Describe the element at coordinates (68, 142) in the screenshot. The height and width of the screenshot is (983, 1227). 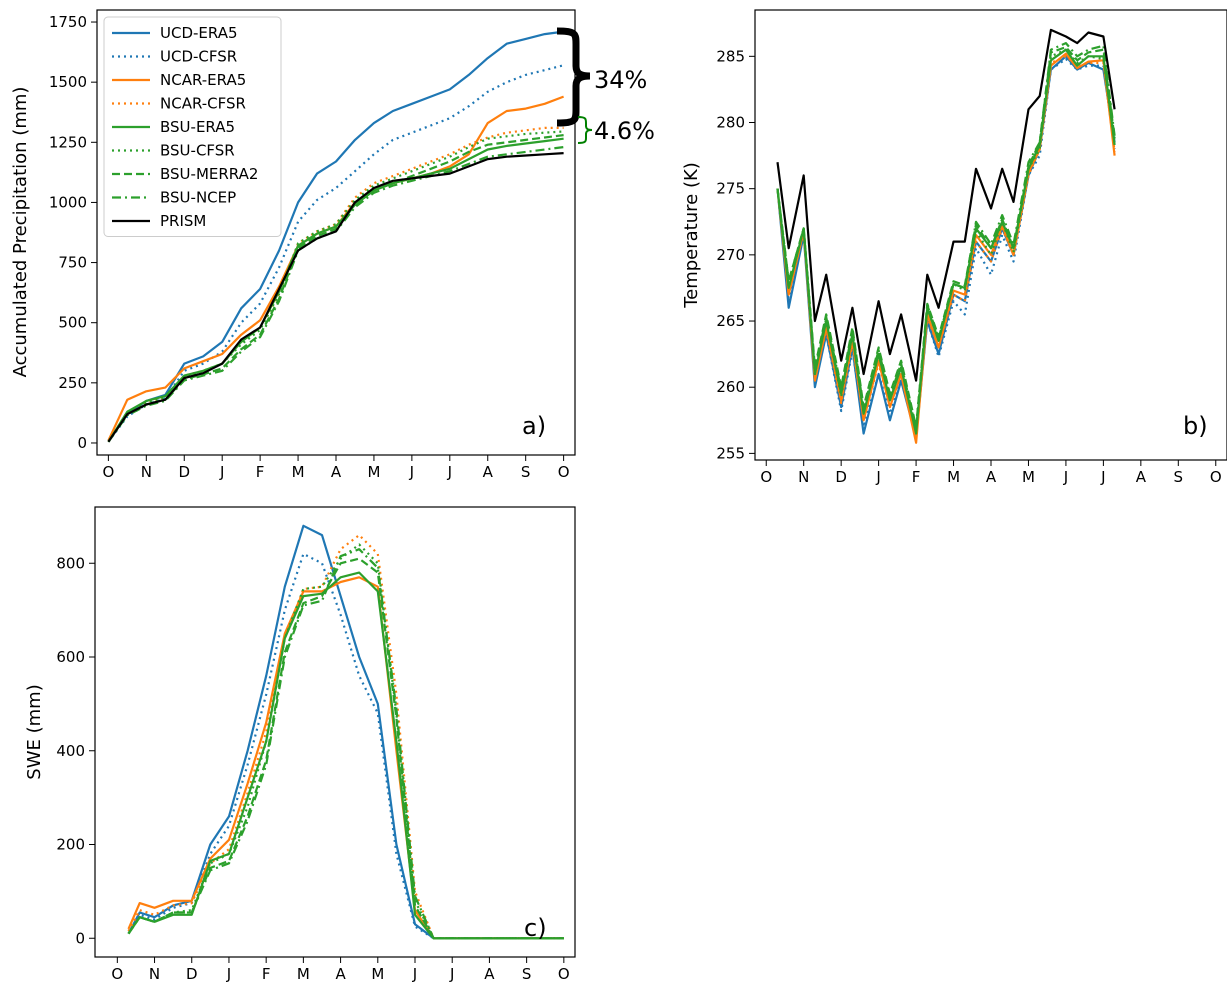
I see `ytick-label: 1250` at that location.